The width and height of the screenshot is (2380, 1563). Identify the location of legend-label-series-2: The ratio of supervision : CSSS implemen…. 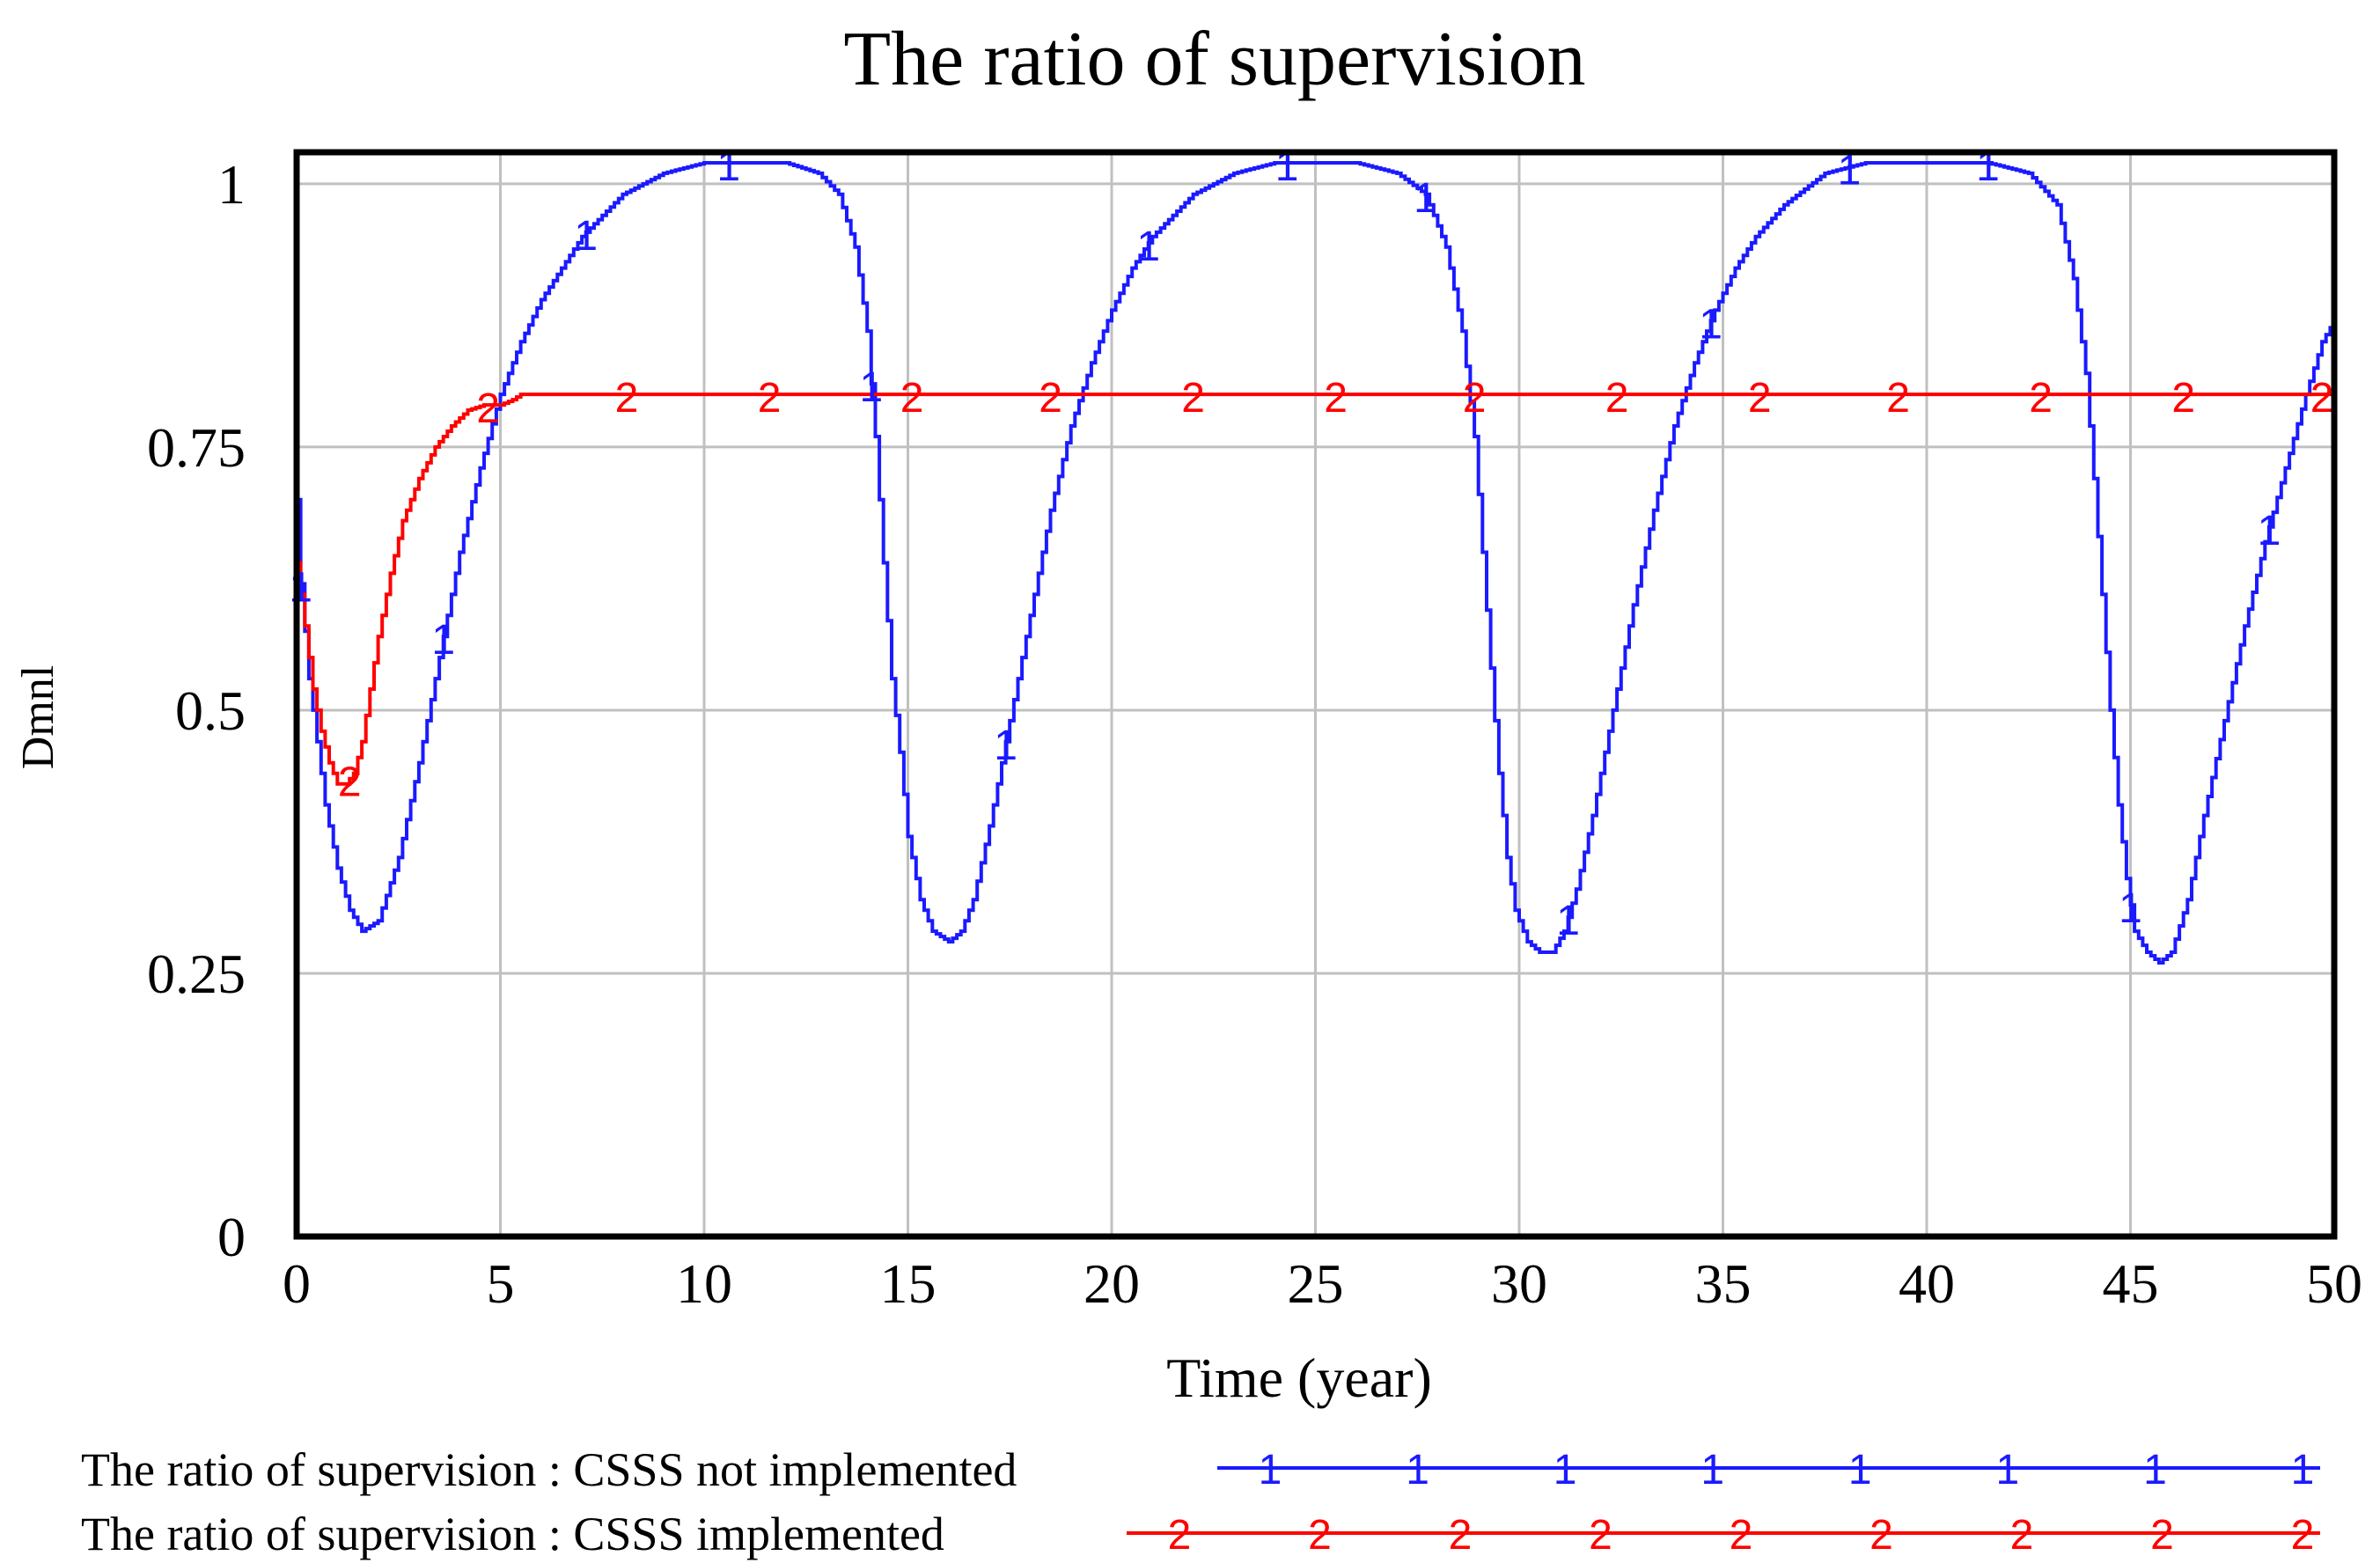
(512, 1534).